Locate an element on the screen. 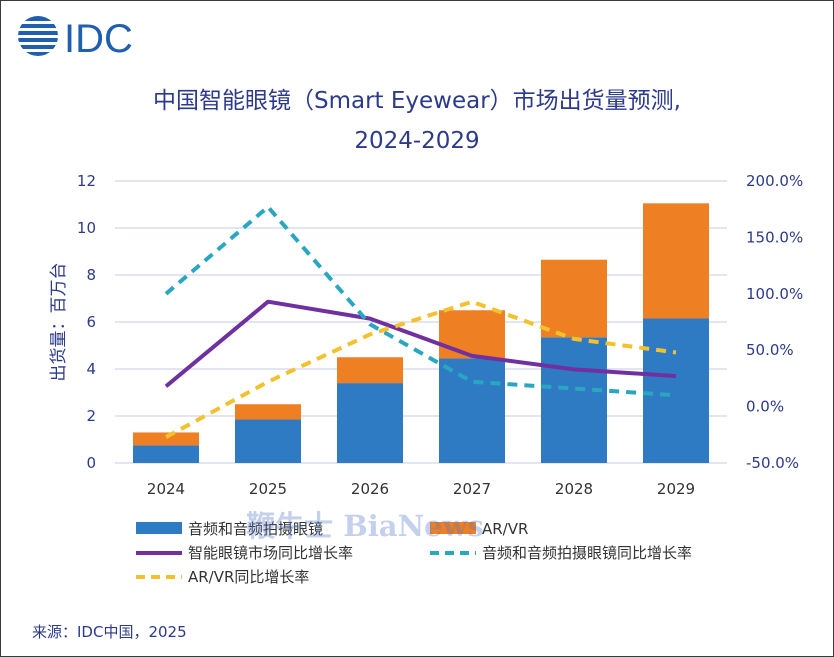 This screenshot has width=834, height=657. y2-tick-label: 150.0% is located at coordinates (774, 237).